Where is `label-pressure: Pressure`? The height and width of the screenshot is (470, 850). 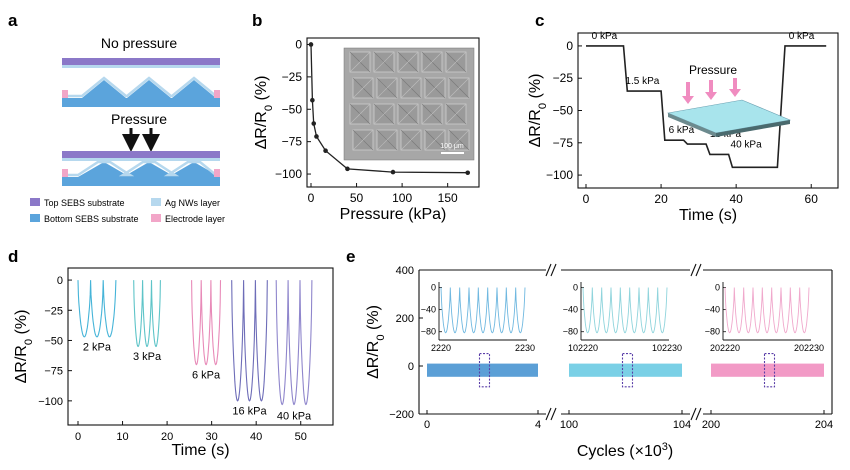
label-pressure: Pressure is located at coordinates (139, 119).